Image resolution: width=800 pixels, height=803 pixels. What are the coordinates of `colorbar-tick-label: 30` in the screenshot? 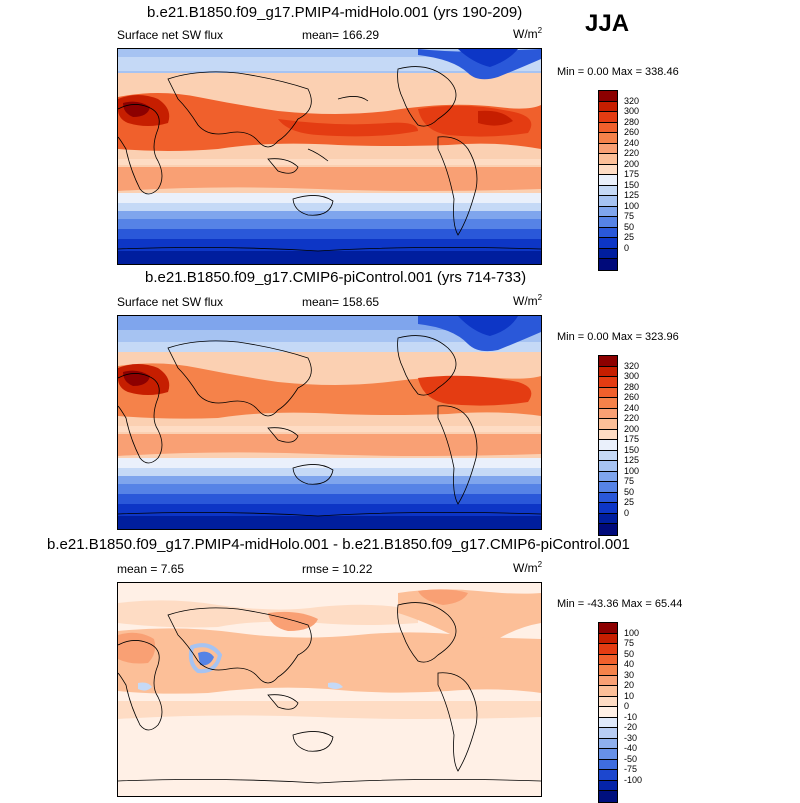 It's located at (629, 674).